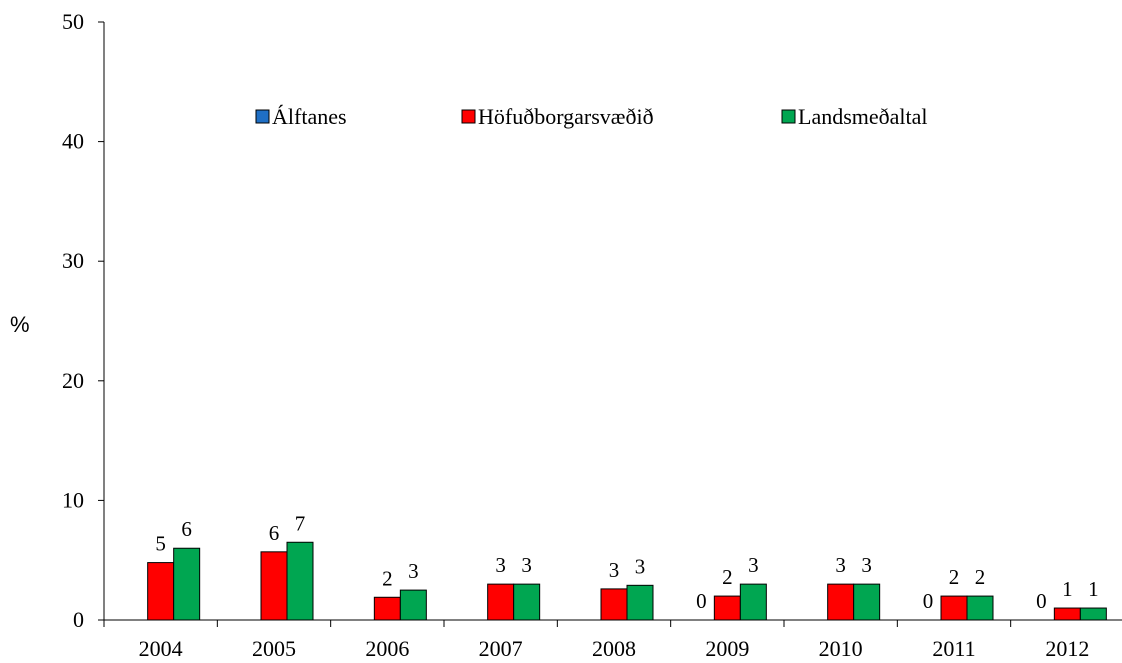 This screenshot has height=663, width=1122. Describe the element at coordinates (73, 141) in the screenshot. I see `y-tick-label: 40` at that location.